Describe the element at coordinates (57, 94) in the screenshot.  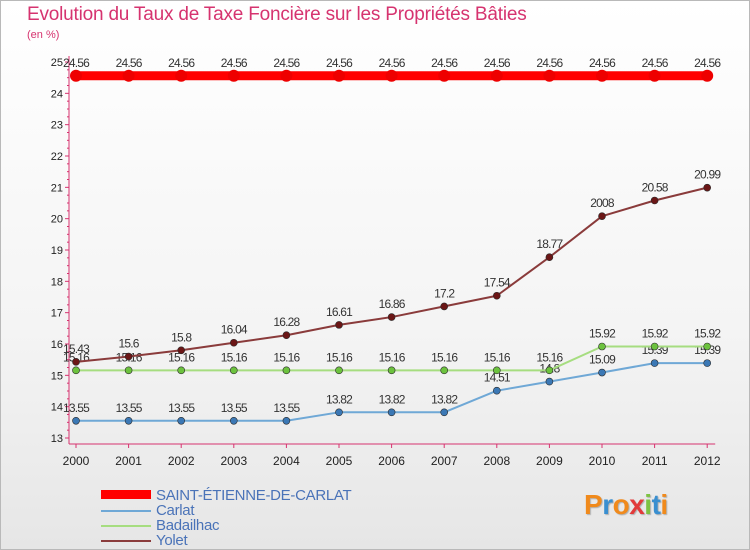
I see `y-tick-label: 24` at that location.